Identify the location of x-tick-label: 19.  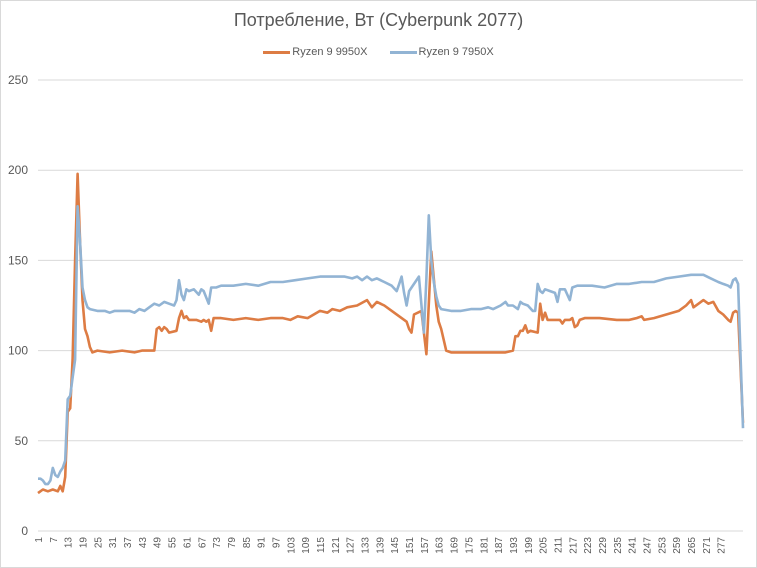
(84, 543).